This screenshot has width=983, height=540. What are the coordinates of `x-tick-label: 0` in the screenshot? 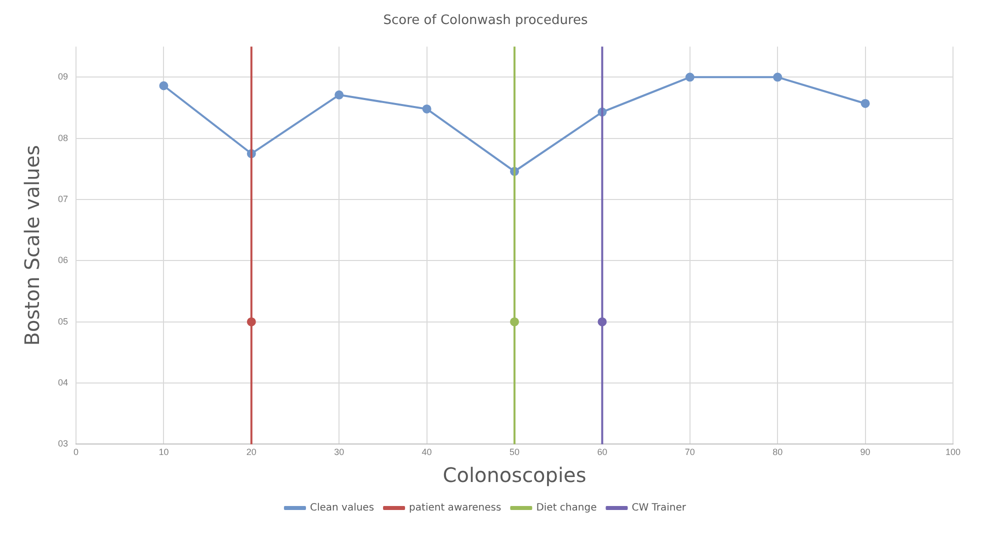 It's located at (76, 452).